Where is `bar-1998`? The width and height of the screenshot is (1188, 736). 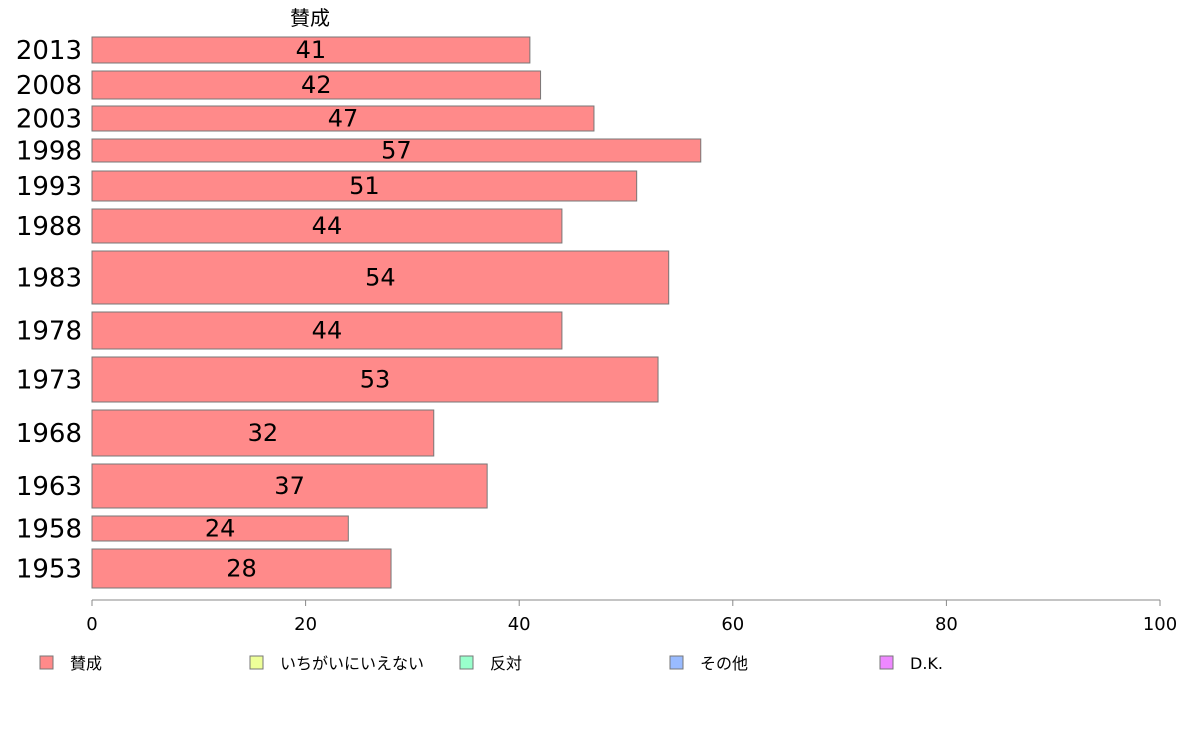
bar-1998 is located at coordinates (396, 150).